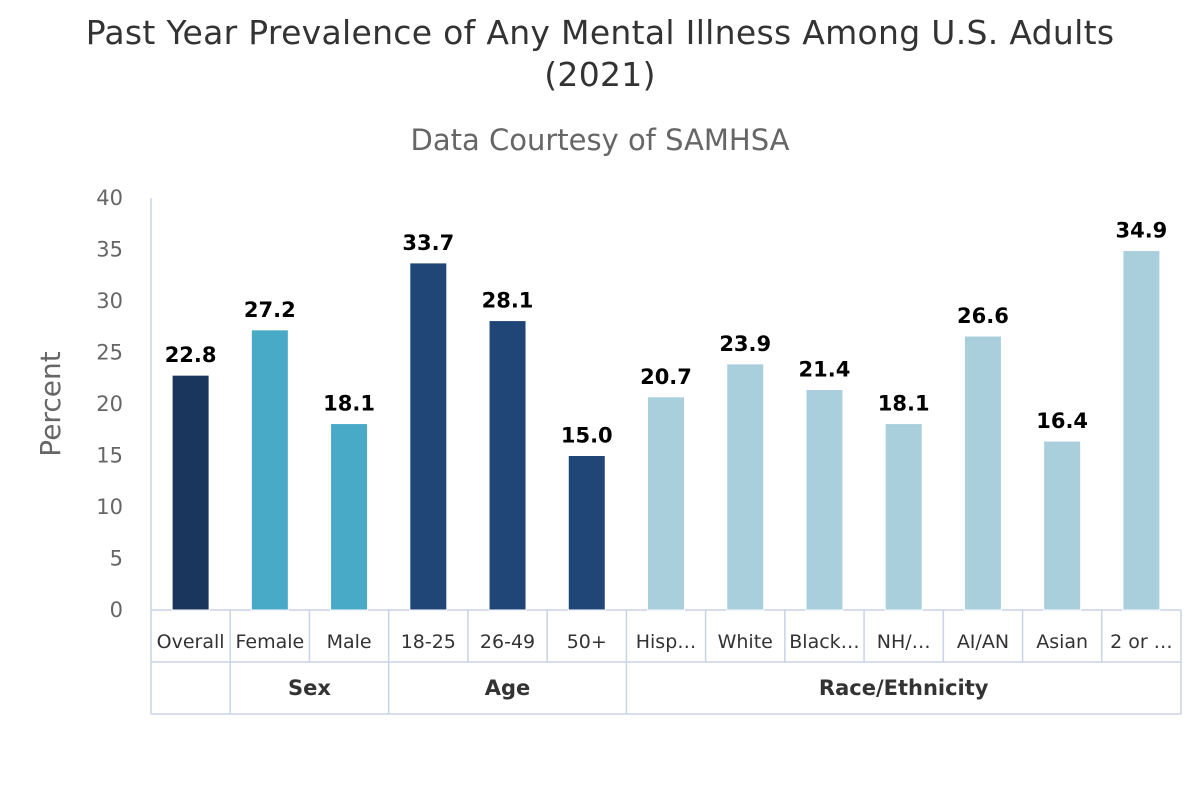 This screenshot has width=1200, height=800. I want to click on y-tick-label: 25, so click(109, 353).